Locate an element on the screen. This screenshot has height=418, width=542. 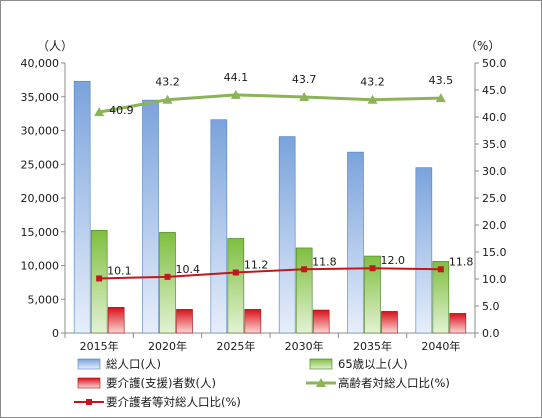
data-label-ratio-care: 10.4 is located at coordinates (188, 269).